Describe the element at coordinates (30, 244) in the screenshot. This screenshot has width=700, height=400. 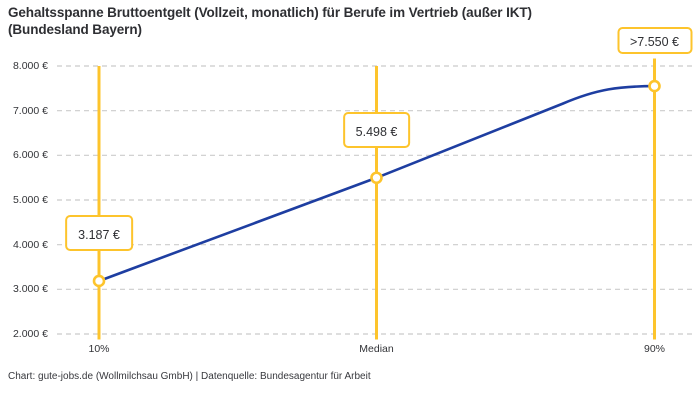
I see `y-tick-label: 4.000 €` at that location.